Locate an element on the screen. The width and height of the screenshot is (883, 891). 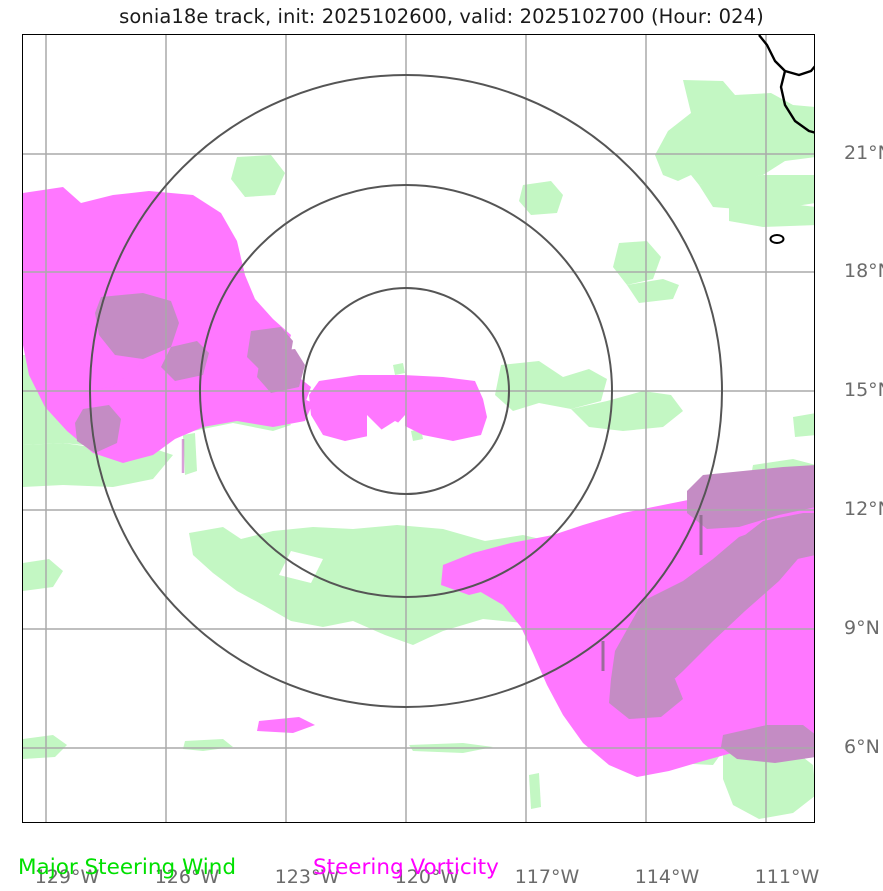
coastline is located at coordinates (786, 84).